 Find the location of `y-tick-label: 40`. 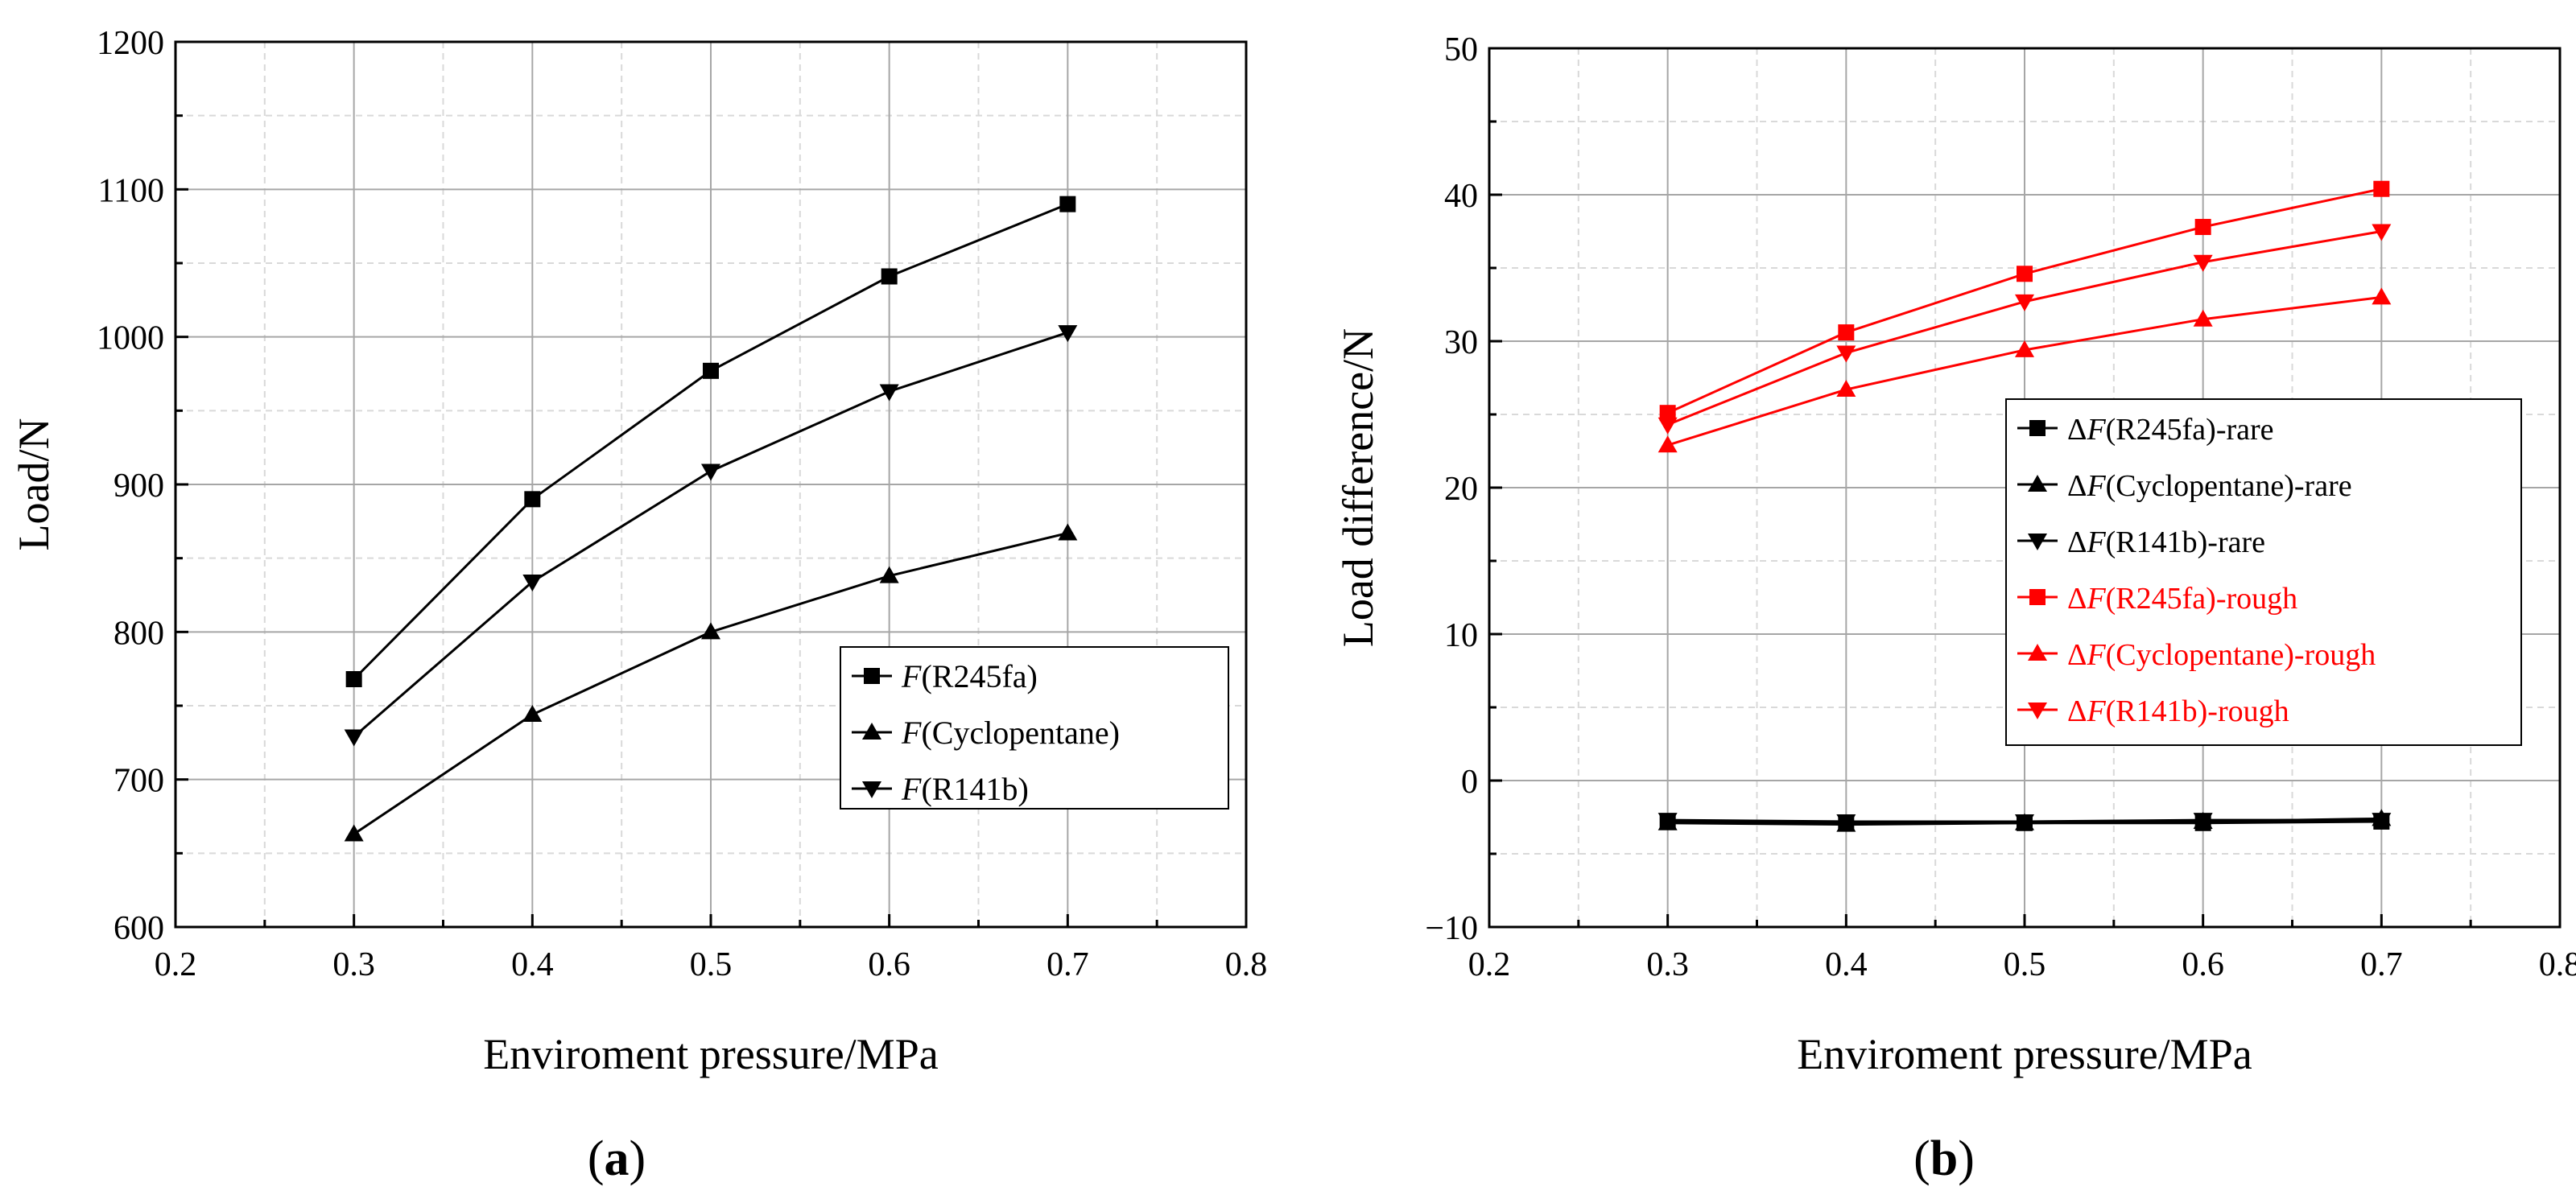

y-tick-label: 40 is located at coordinates (1461, 196).